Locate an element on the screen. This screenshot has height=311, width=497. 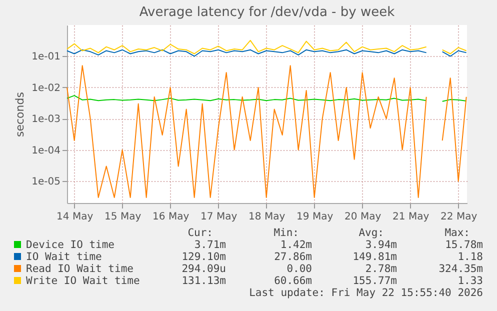
text: 0.00 is located at coordinates (299, 269).